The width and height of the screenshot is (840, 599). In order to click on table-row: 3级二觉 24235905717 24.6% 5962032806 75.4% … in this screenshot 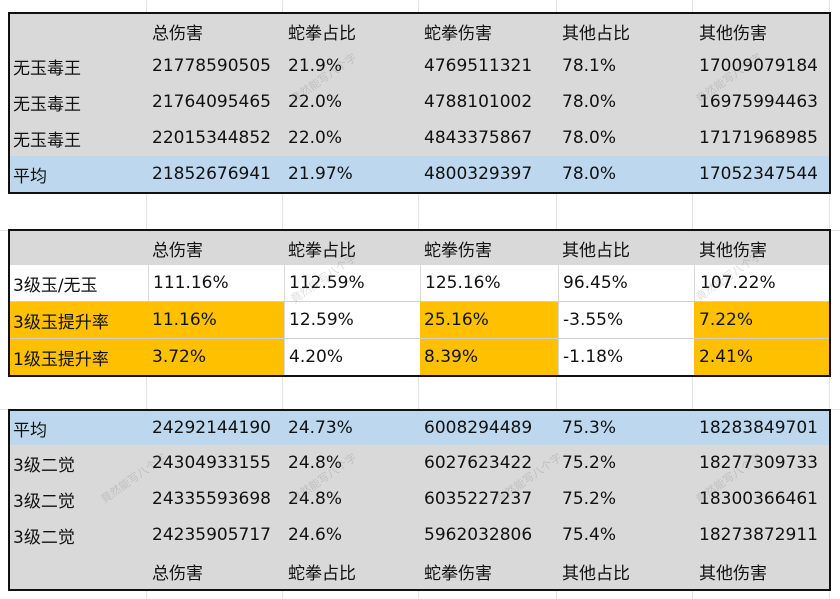, I will do `click(419, 535)`.